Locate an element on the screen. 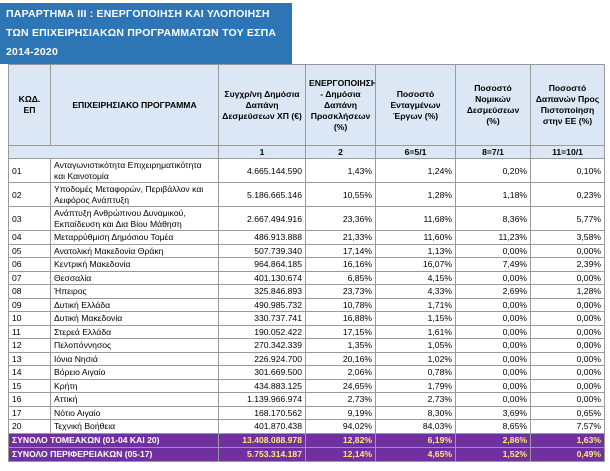 The image size is (610, 471). code-cell: 02 is located at coordinates (29, 194).